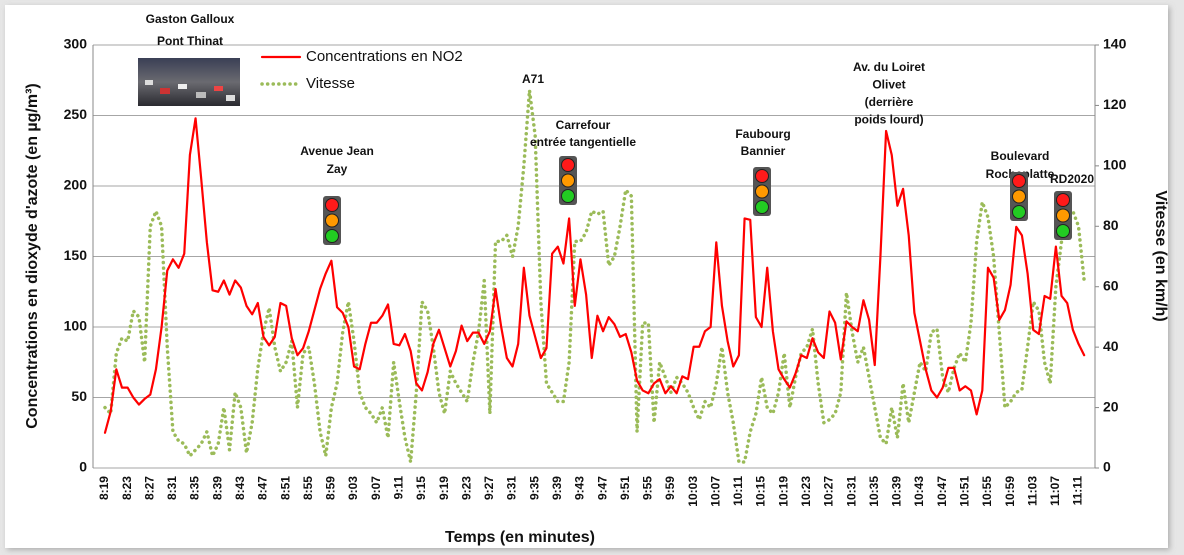 The height and width of the screenshot is (555, 1184). What do you see at coordinates (1111, 285) in the screenshot?
I see `y2-tick-label: 60` at bounding box center [1111, 285].